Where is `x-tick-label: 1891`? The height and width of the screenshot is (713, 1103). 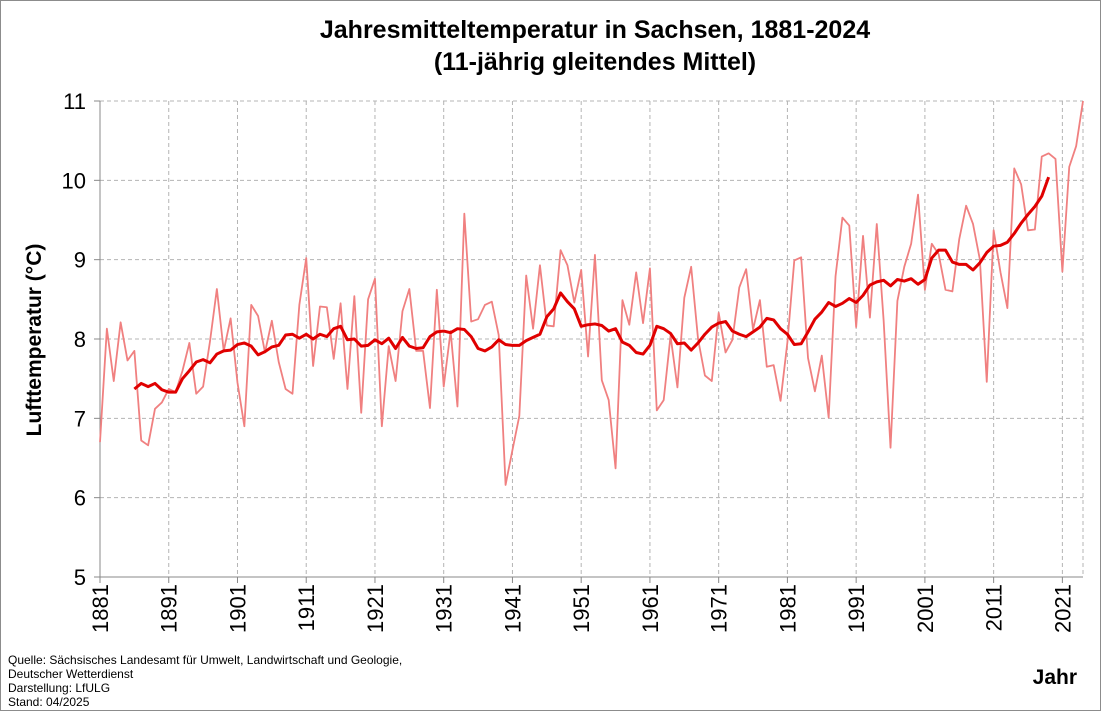
x-tick-label: 1891 is located at coordinates (169, 608).